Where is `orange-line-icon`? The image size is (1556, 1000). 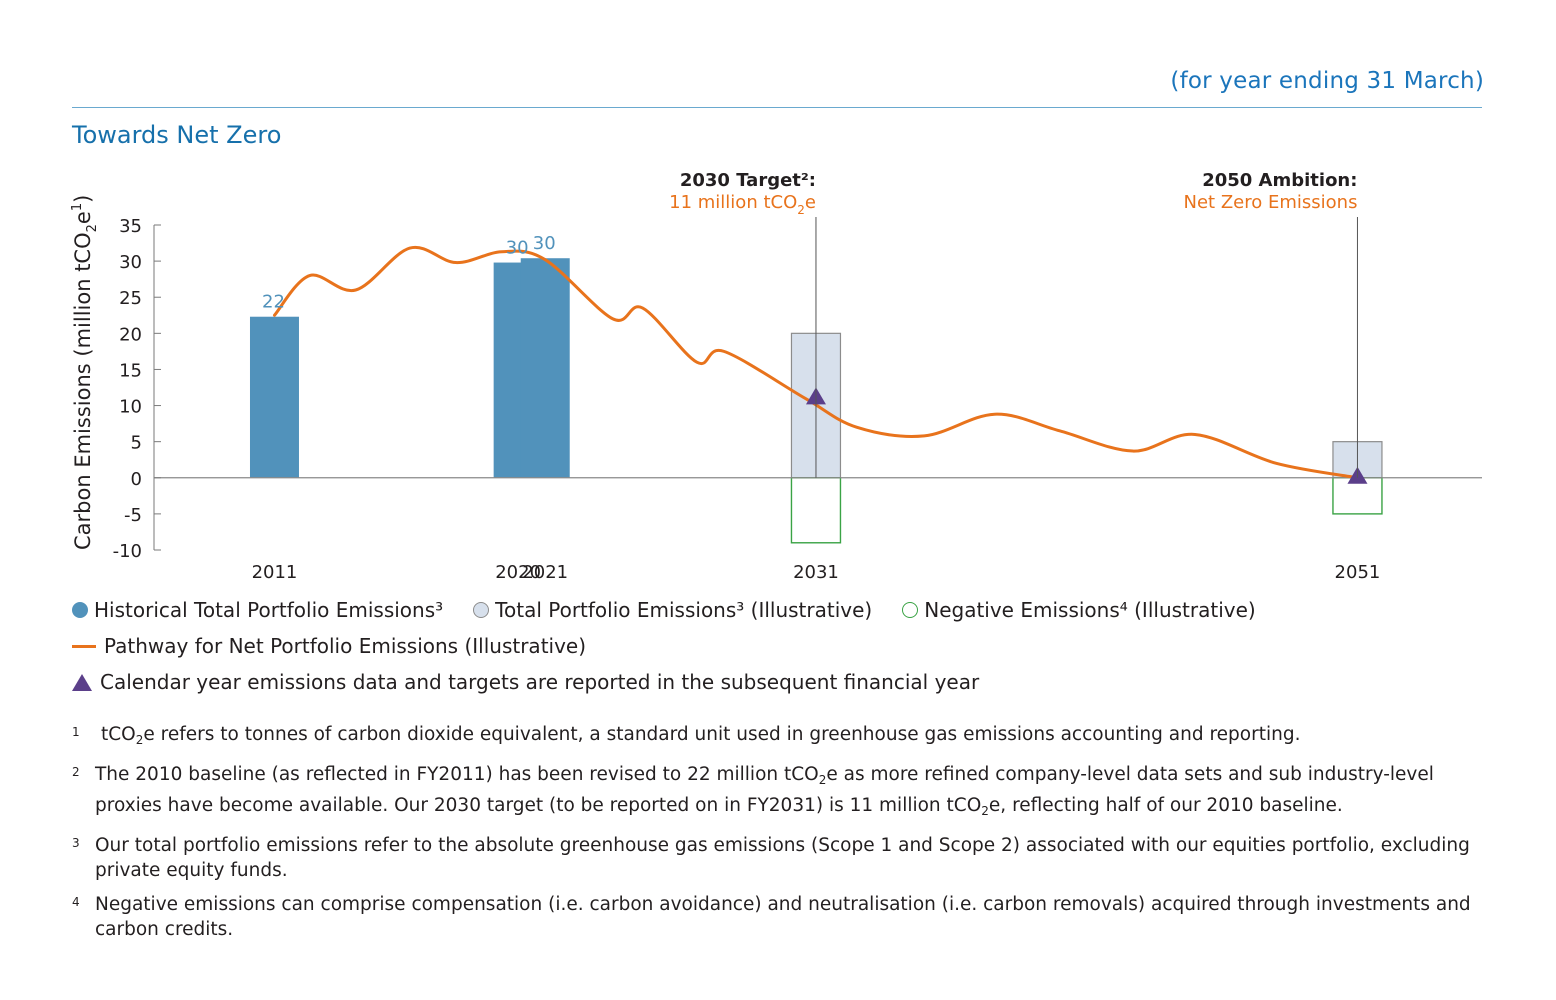
orange-line-icon is located at coordinates (84, 646).